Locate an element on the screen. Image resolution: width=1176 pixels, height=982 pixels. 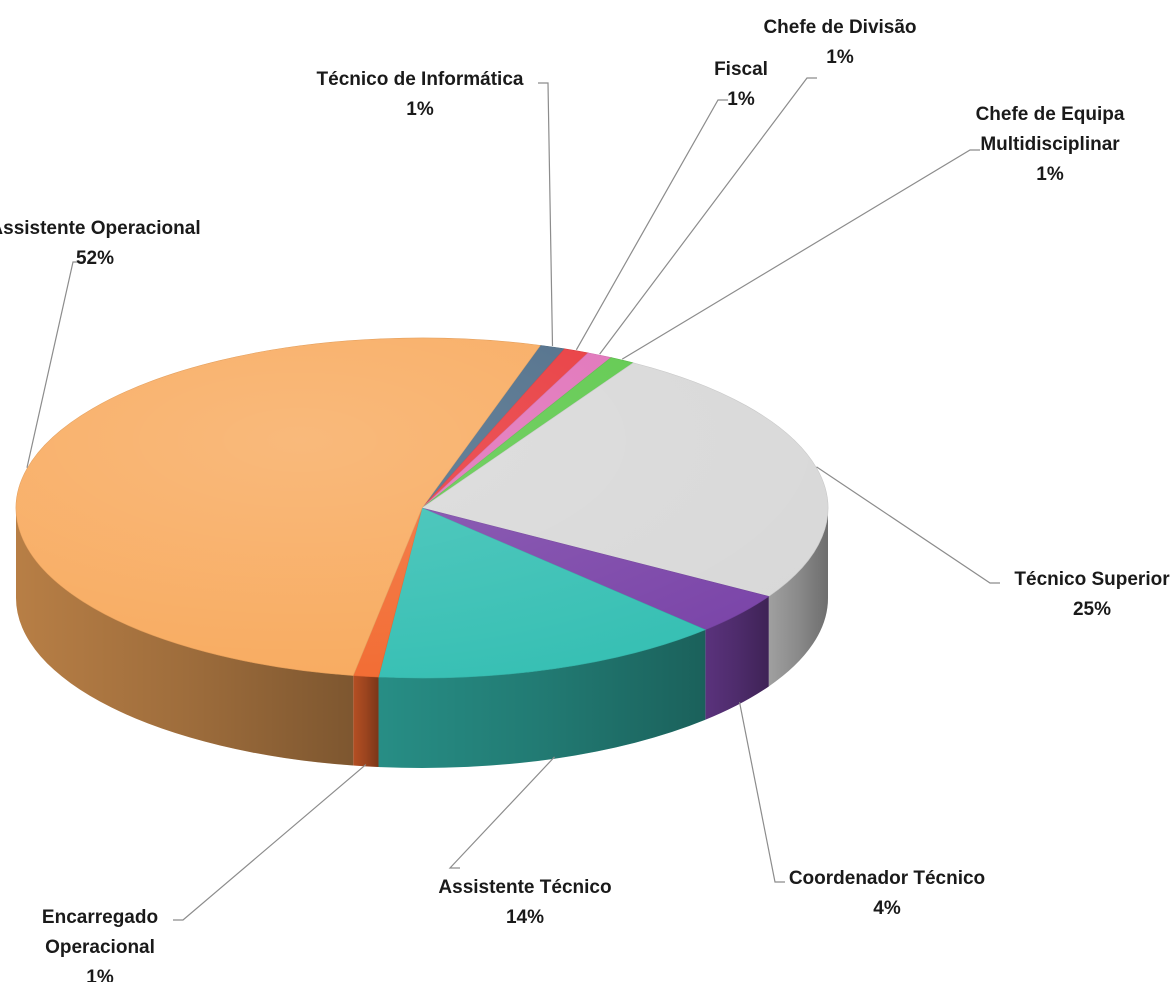
slice-label-tecnico-superior: Técnico Superior 25% is located at coordinates (1092, 594).